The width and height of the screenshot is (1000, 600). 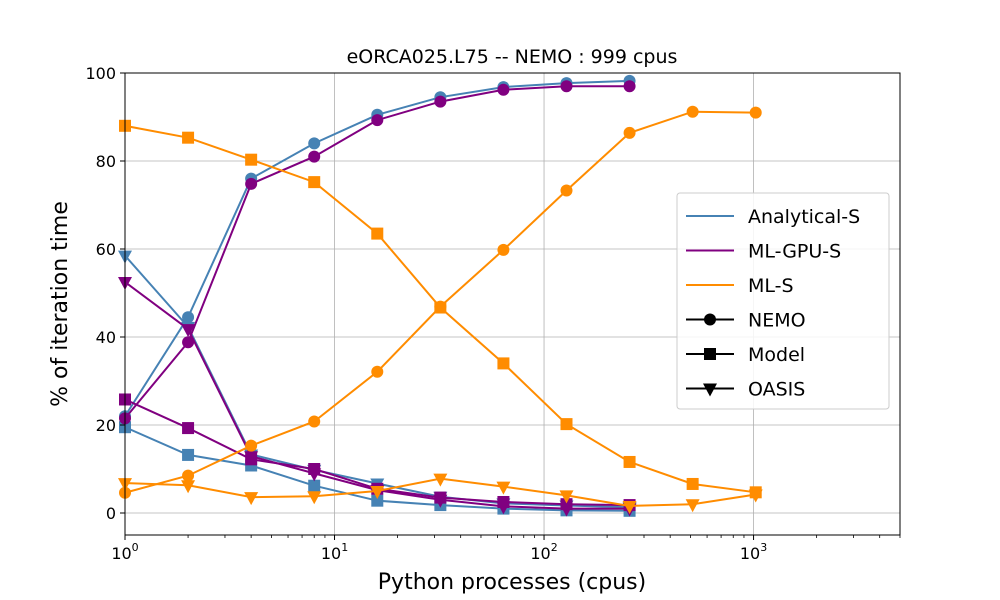 I want to click on x-tick-label: 10¹, so click(x=334, y=552).